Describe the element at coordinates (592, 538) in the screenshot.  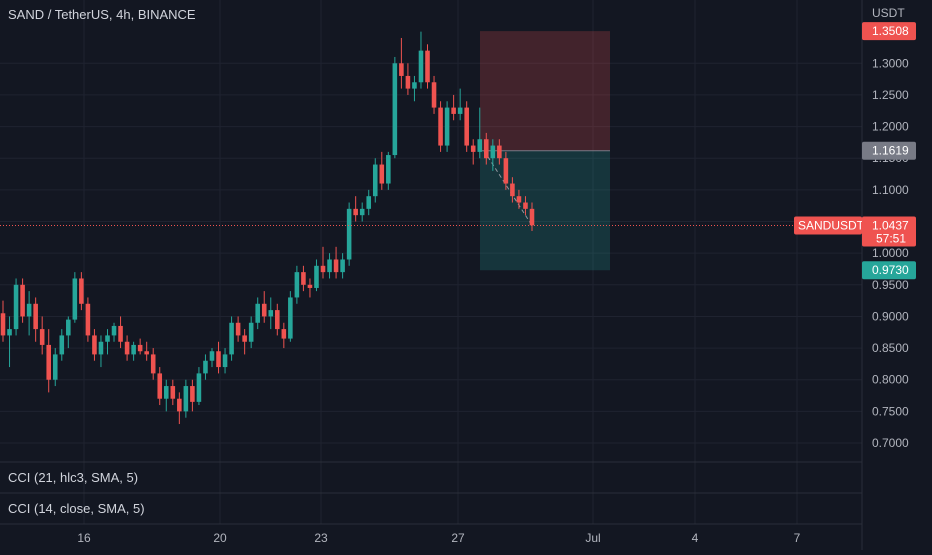
I see `time-tick-label: Jul` at that location.